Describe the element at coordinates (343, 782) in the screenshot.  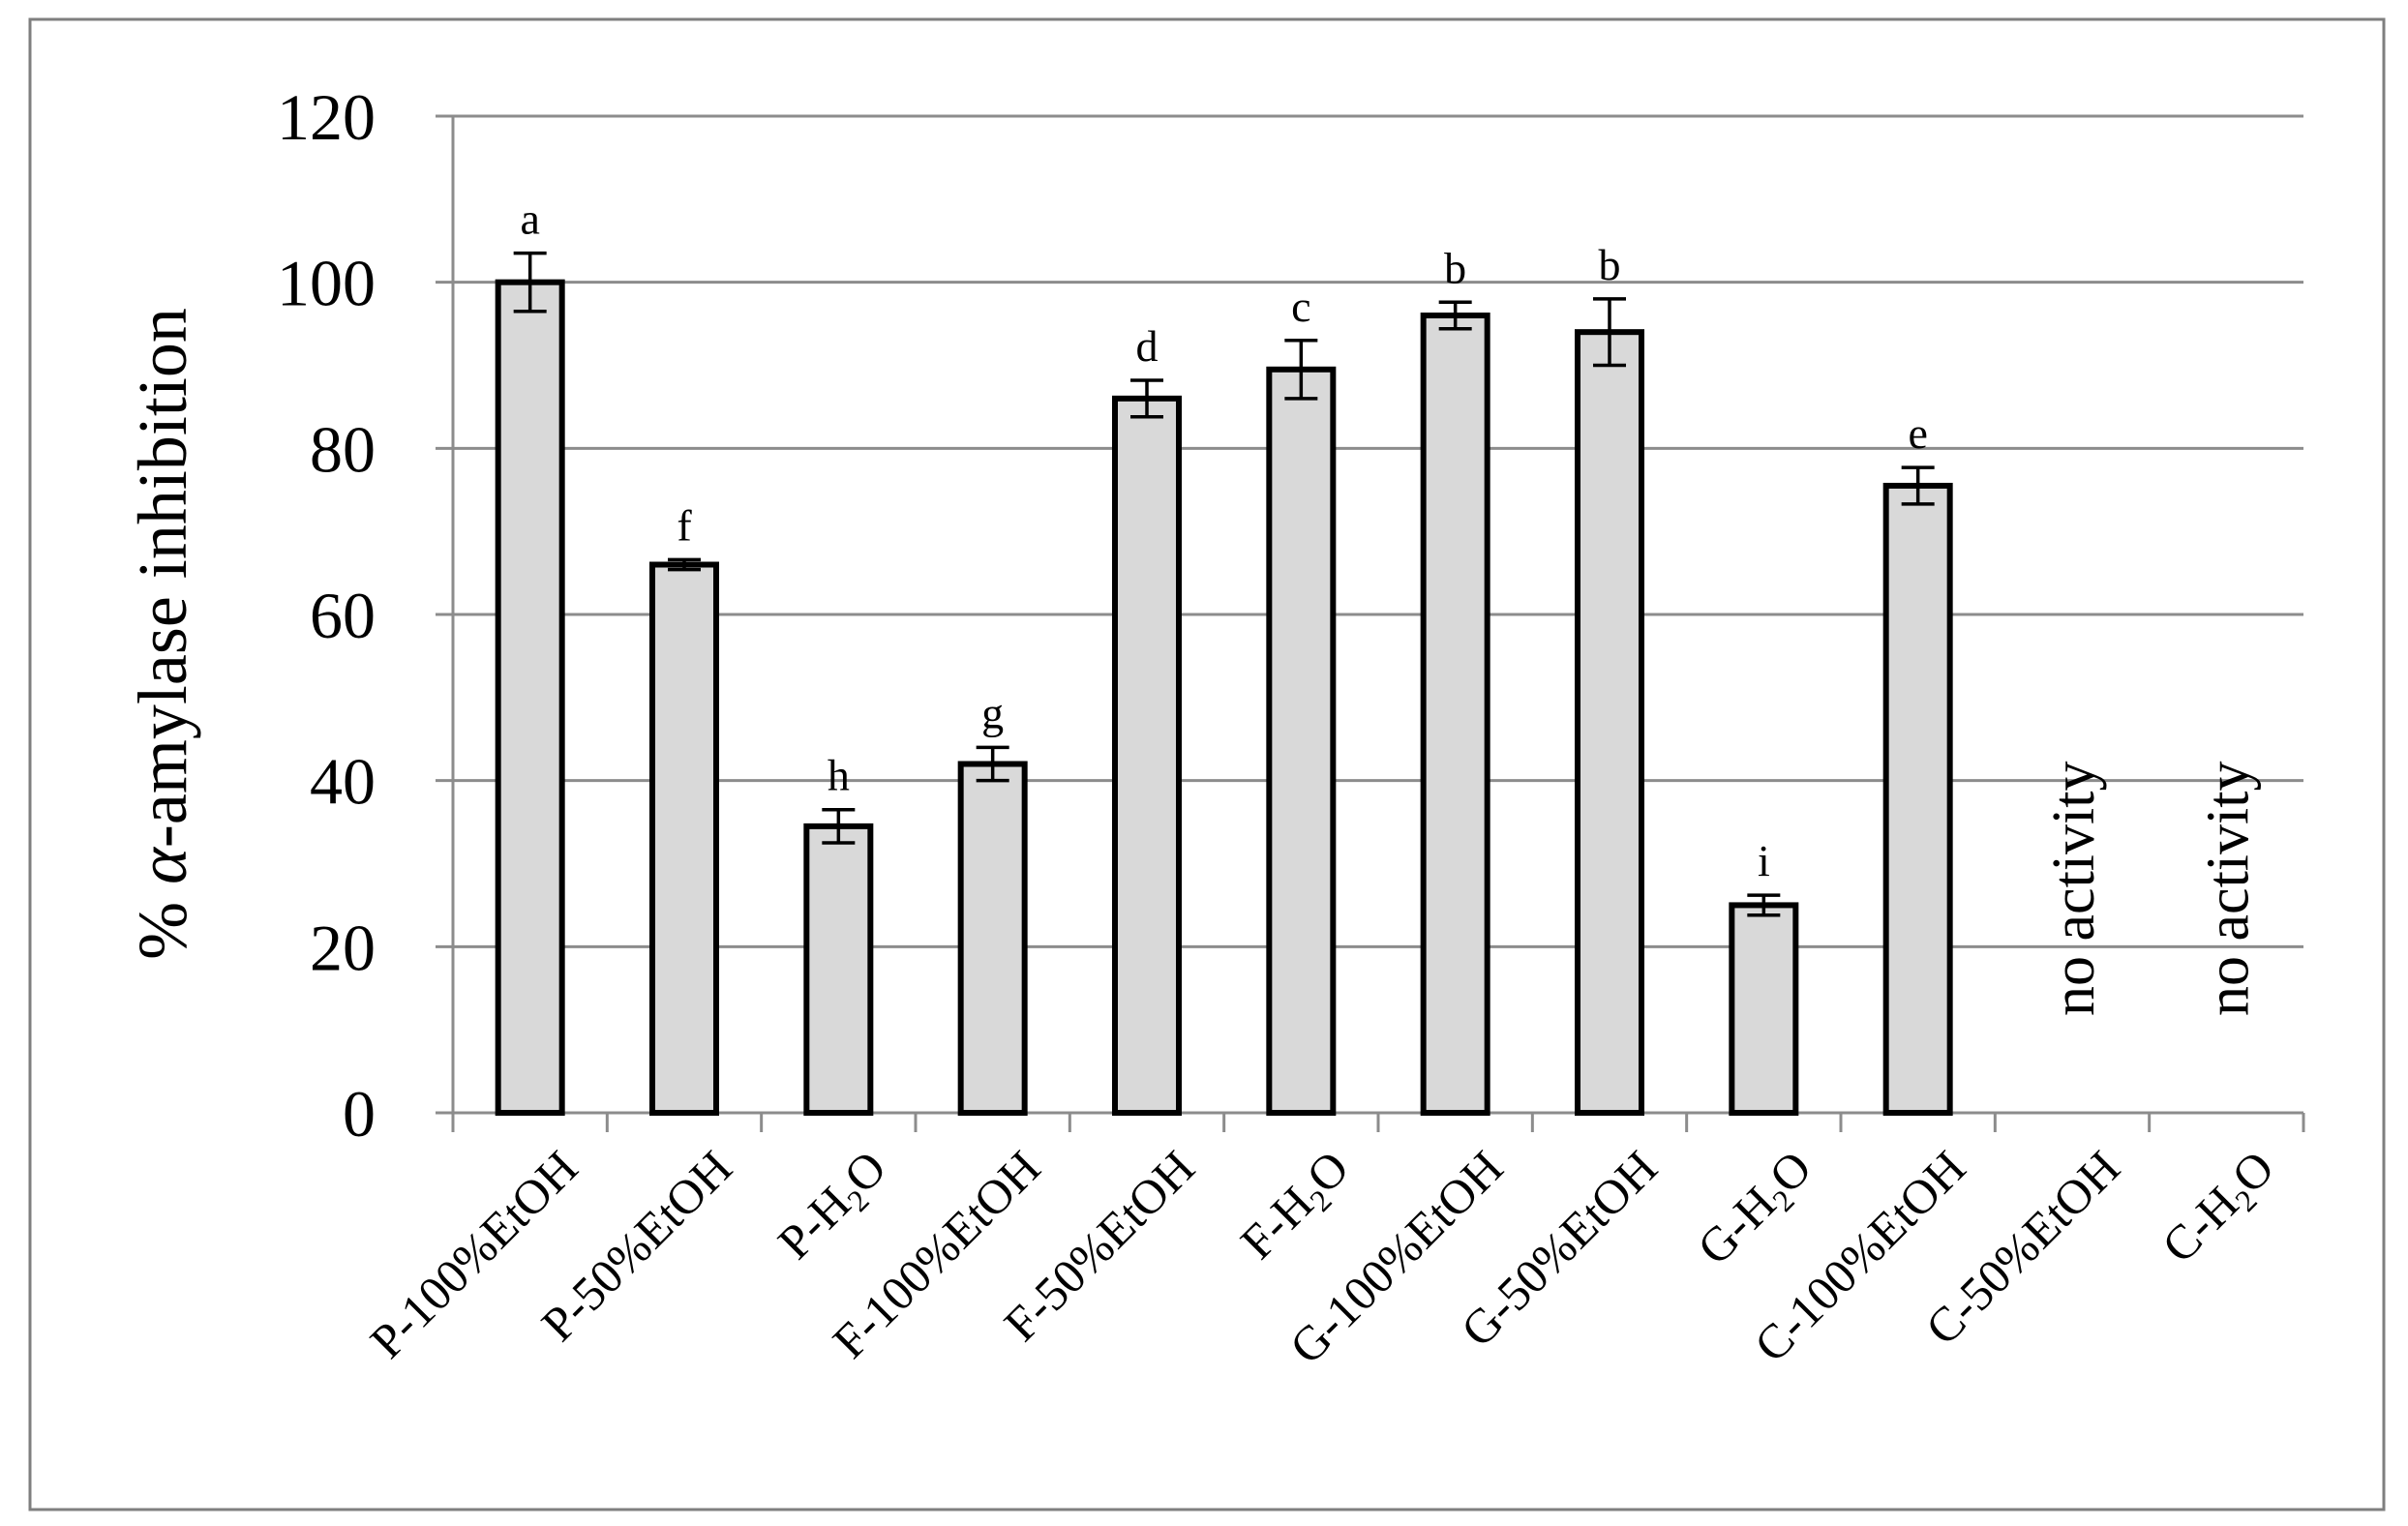
I see `y-tick-label: 40` at that location.